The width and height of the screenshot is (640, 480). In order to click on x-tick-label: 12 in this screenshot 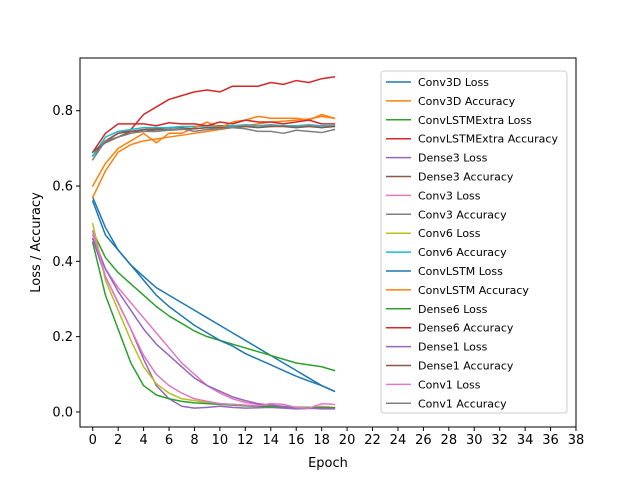, I will do `click(245, 440)`.